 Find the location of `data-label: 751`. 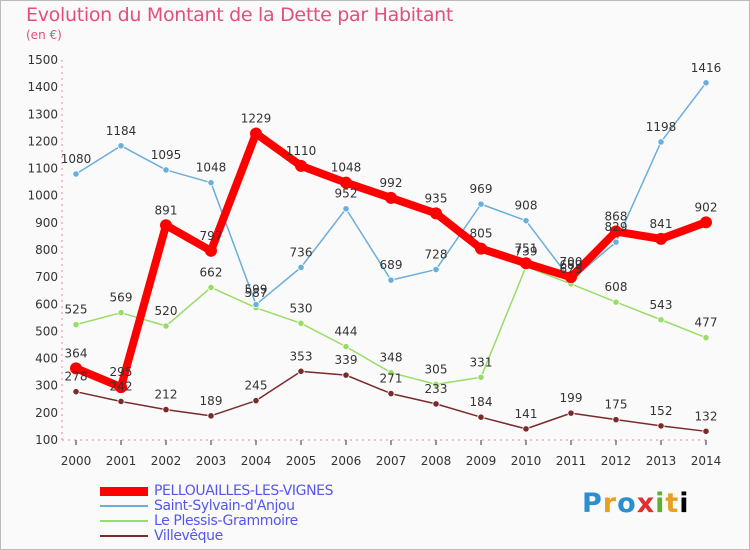

data-label: 751 is located at coordinates (526, 248).